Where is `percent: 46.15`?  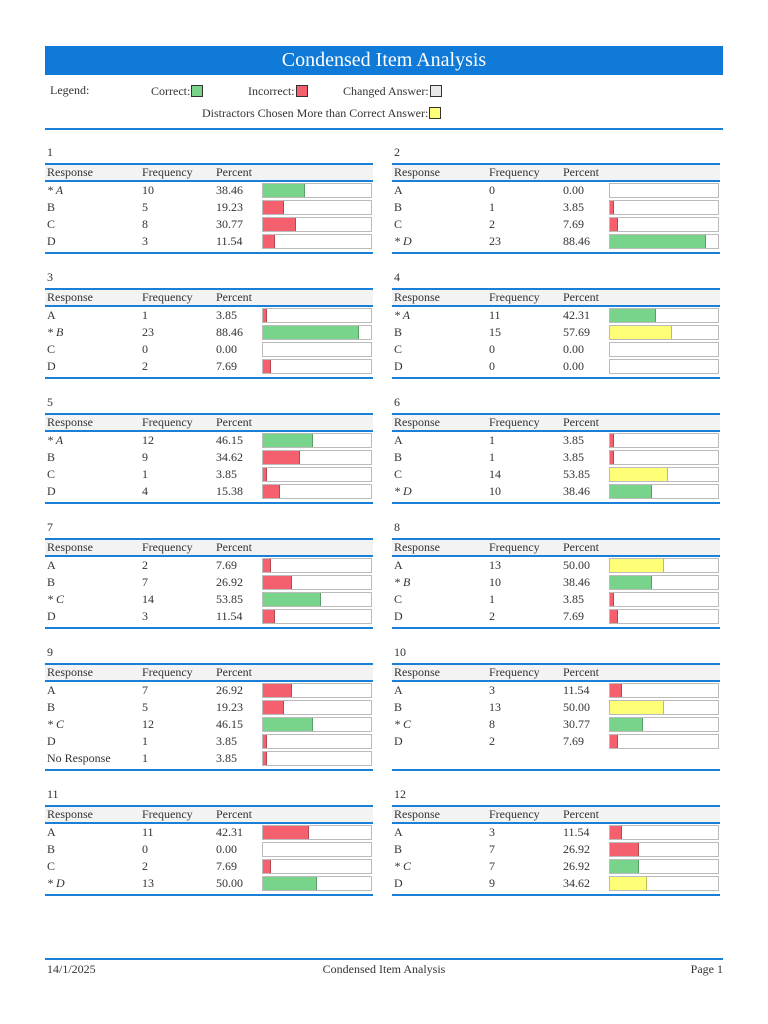 percent: 46.15 is located at coordinates (229, 440).